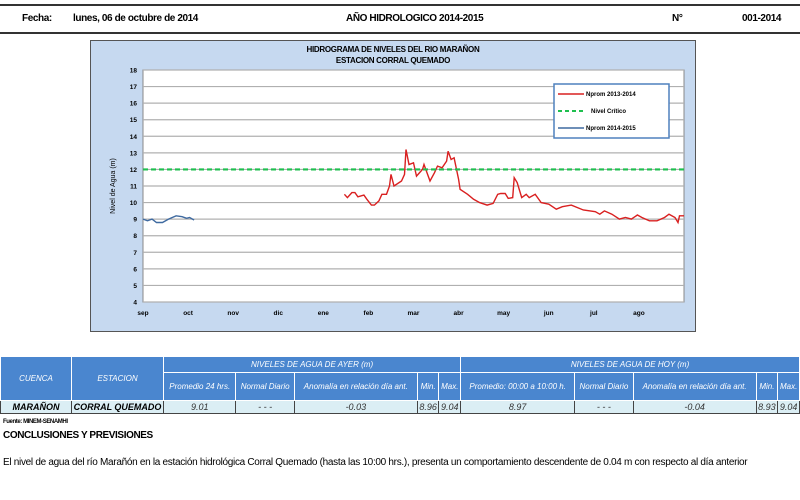 The height and width of the screenshot is (500, 800). I want to click on conclusions-title: CONCLUSIONES Y PREVISIONES, so click(78, 435).